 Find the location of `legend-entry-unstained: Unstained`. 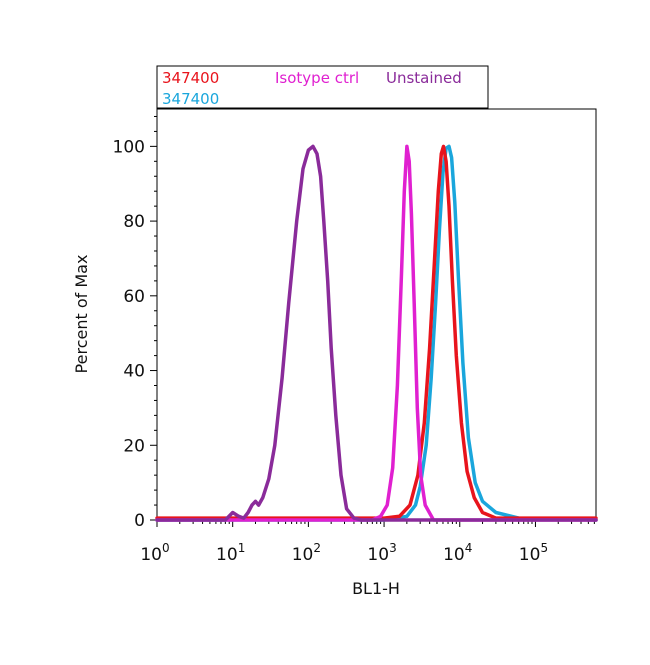

legend-entry-unstained: Unstained is located at coordinates (424, 78).